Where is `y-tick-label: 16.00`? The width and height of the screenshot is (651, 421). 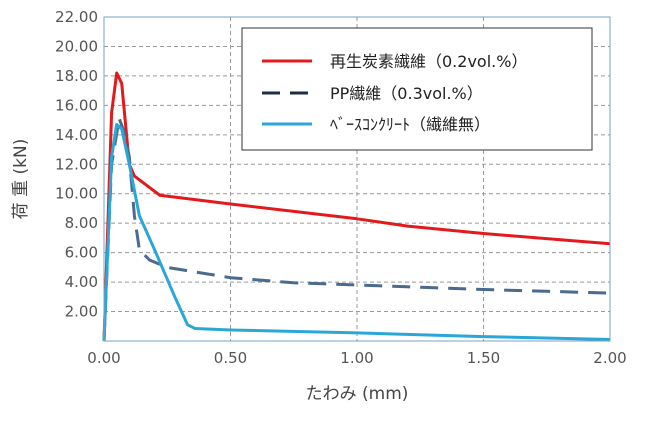
y-tick-label: 16.00 is located at coordinates (76, 105).